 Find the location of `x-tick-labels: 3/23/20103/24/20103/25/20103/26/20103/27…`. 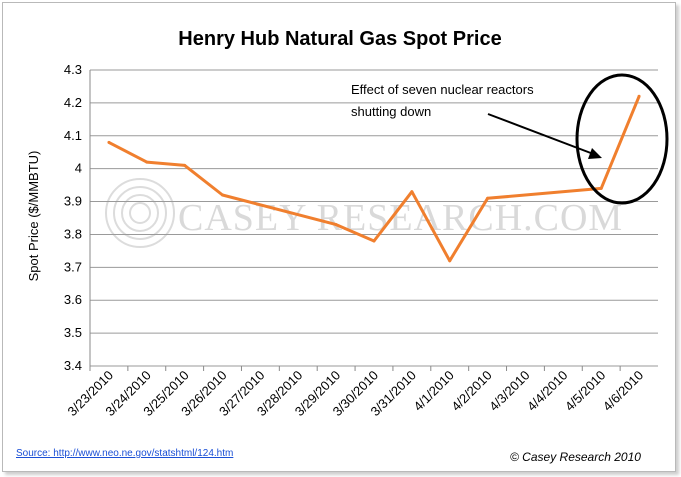

x-tick-labels: 3/23/20103/24/20103/25/20103/26/20103/27… is located at coordinates (355, 392).